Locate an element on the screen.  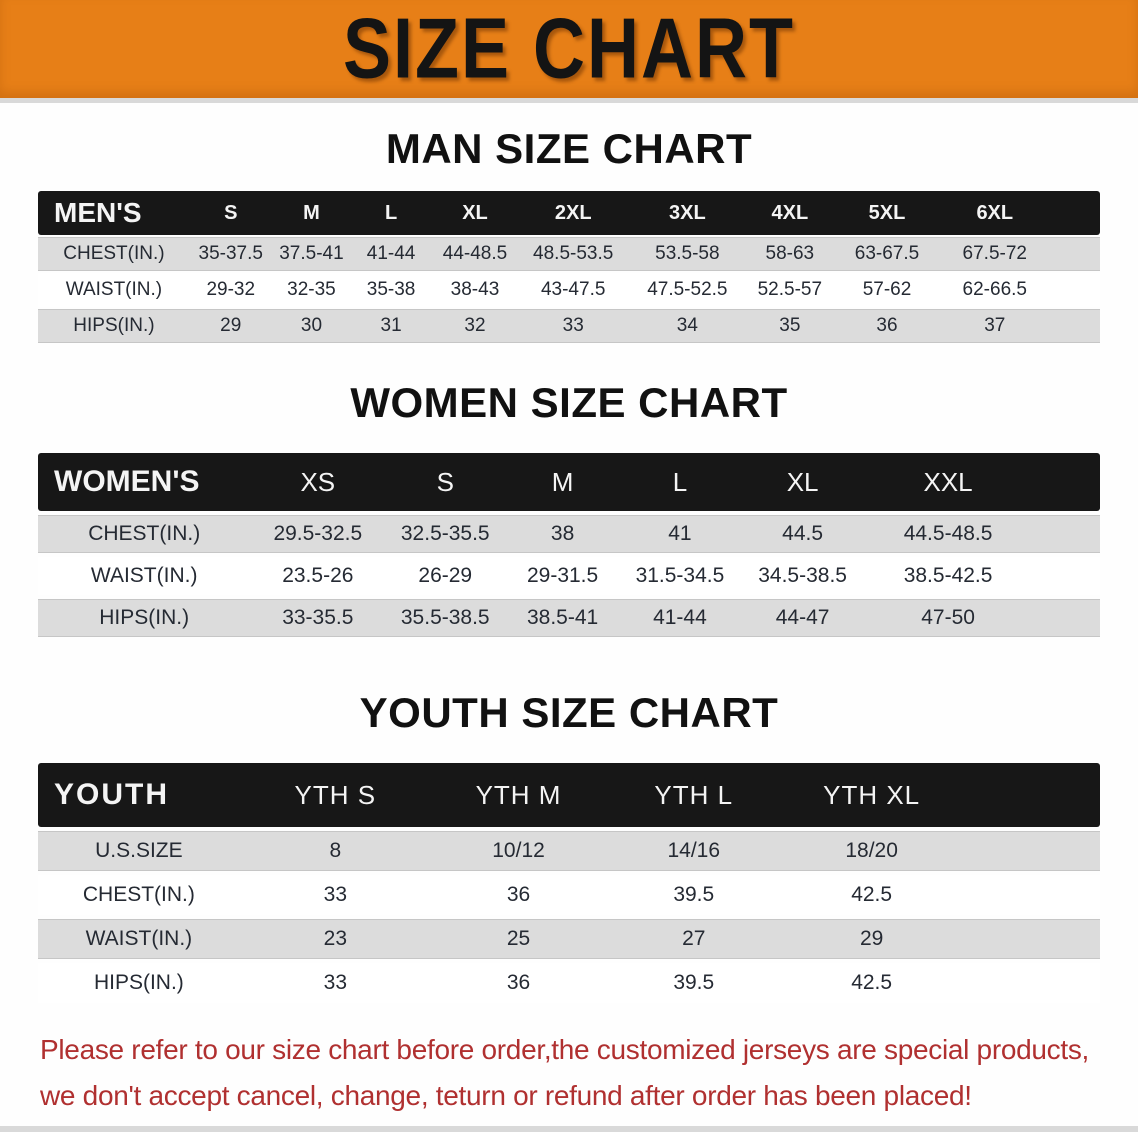
size-value: 25 is located at coordinates (518, 939).